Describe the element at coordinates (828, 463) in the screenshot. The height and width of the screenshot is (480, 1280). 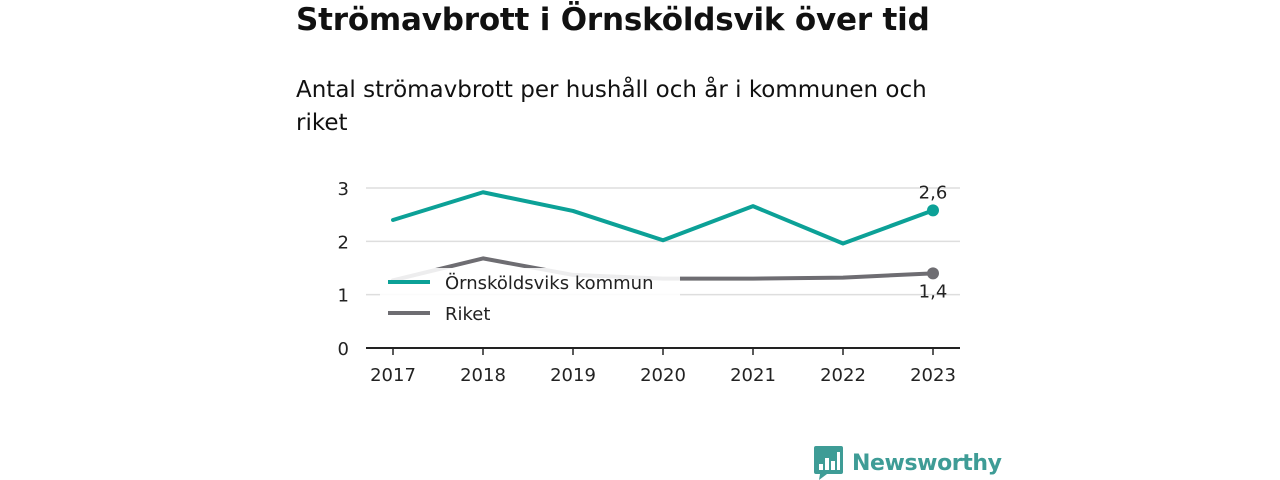
I see `newsworthy-logo-icon` at that location.